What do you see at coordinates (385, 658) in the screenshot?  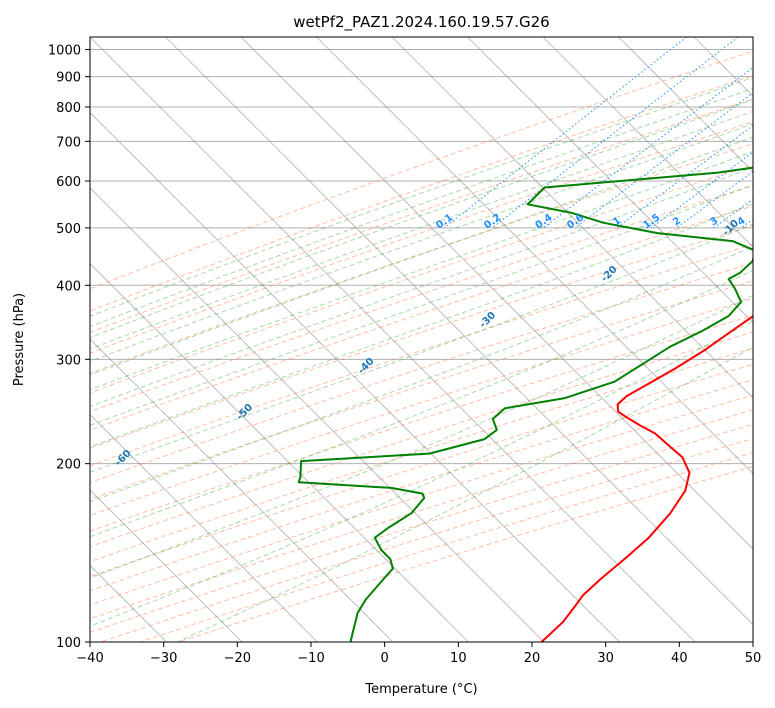 I see `x-tick-label: 0` at bounding box center [385, 658].